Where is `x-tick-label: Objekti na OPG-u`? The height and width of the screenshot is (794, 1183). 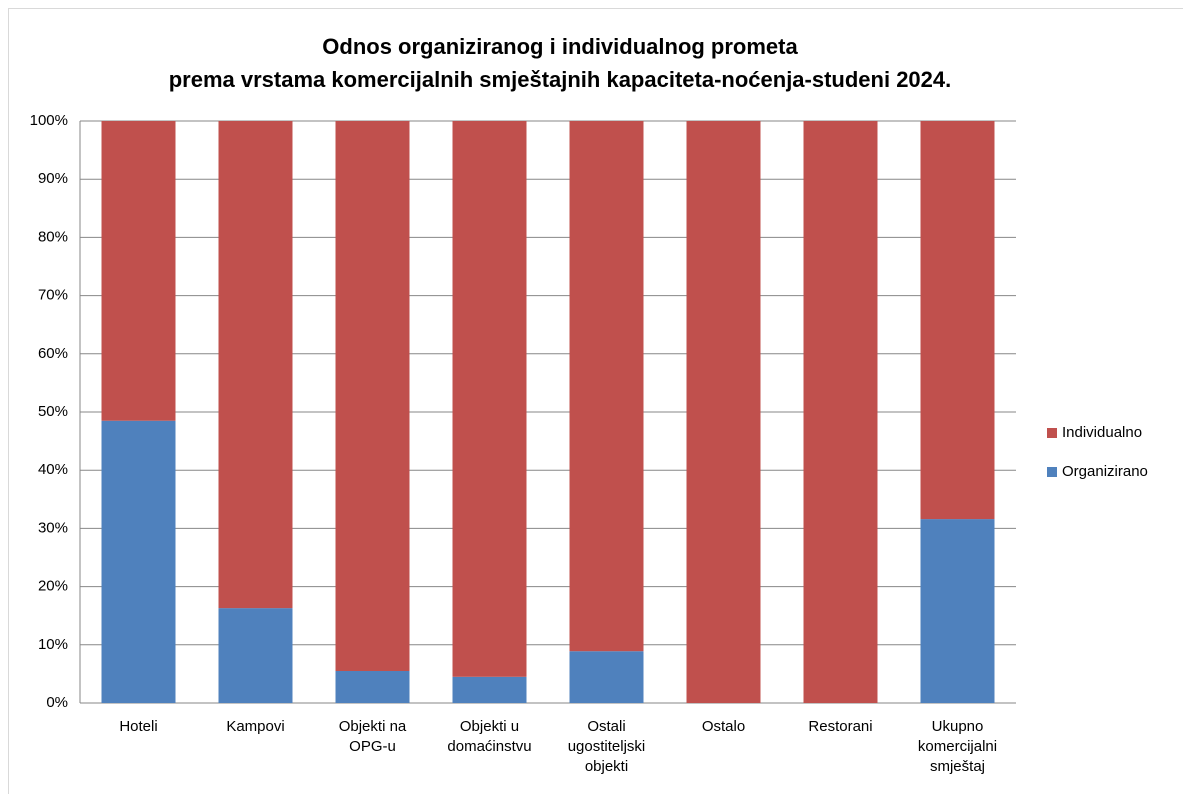 x-tick-label: Objekti na OPG-u is located at coordinates (372, 736).